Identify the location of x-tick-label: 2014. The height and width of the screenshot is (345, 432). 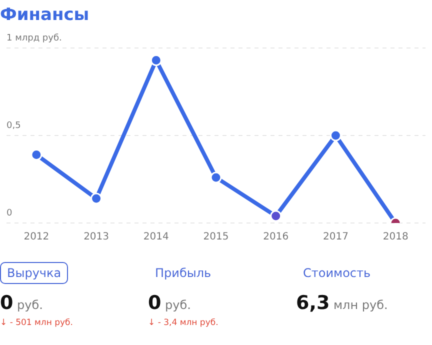
(156, 237).